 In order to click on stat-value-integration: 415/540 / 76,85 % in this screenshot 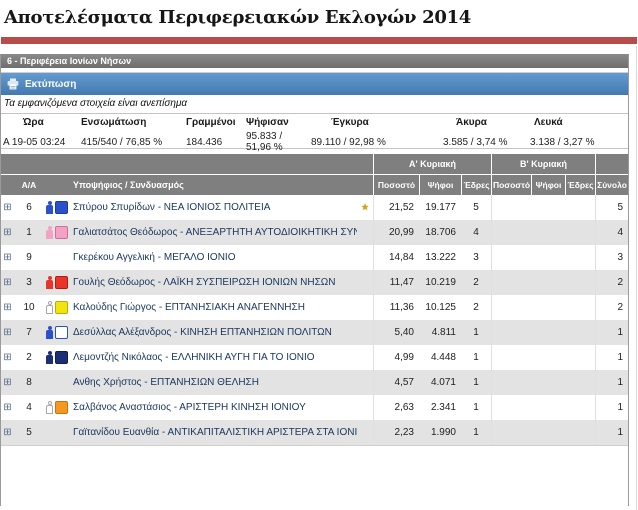, I will do `click(122, 142)`.